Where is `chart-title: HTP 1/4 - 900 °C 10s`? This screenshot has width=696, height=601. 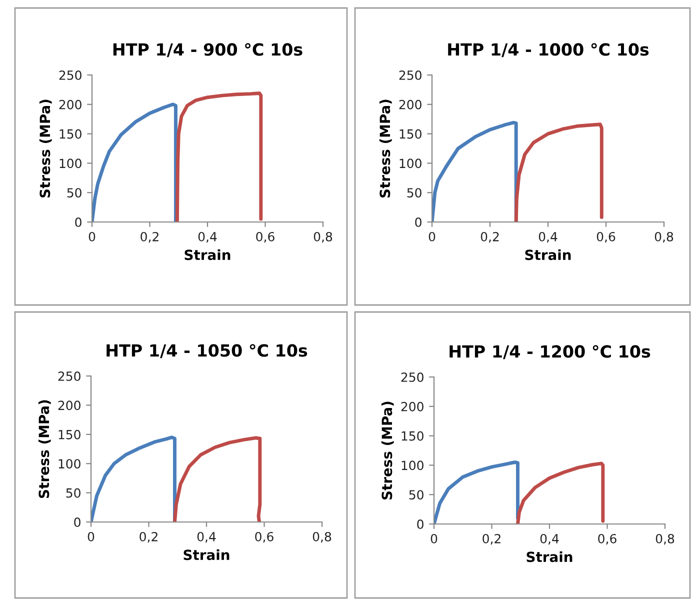
chart-title: HTP 1/4 - 900 °C 10s is located at coordinates (207, 50).